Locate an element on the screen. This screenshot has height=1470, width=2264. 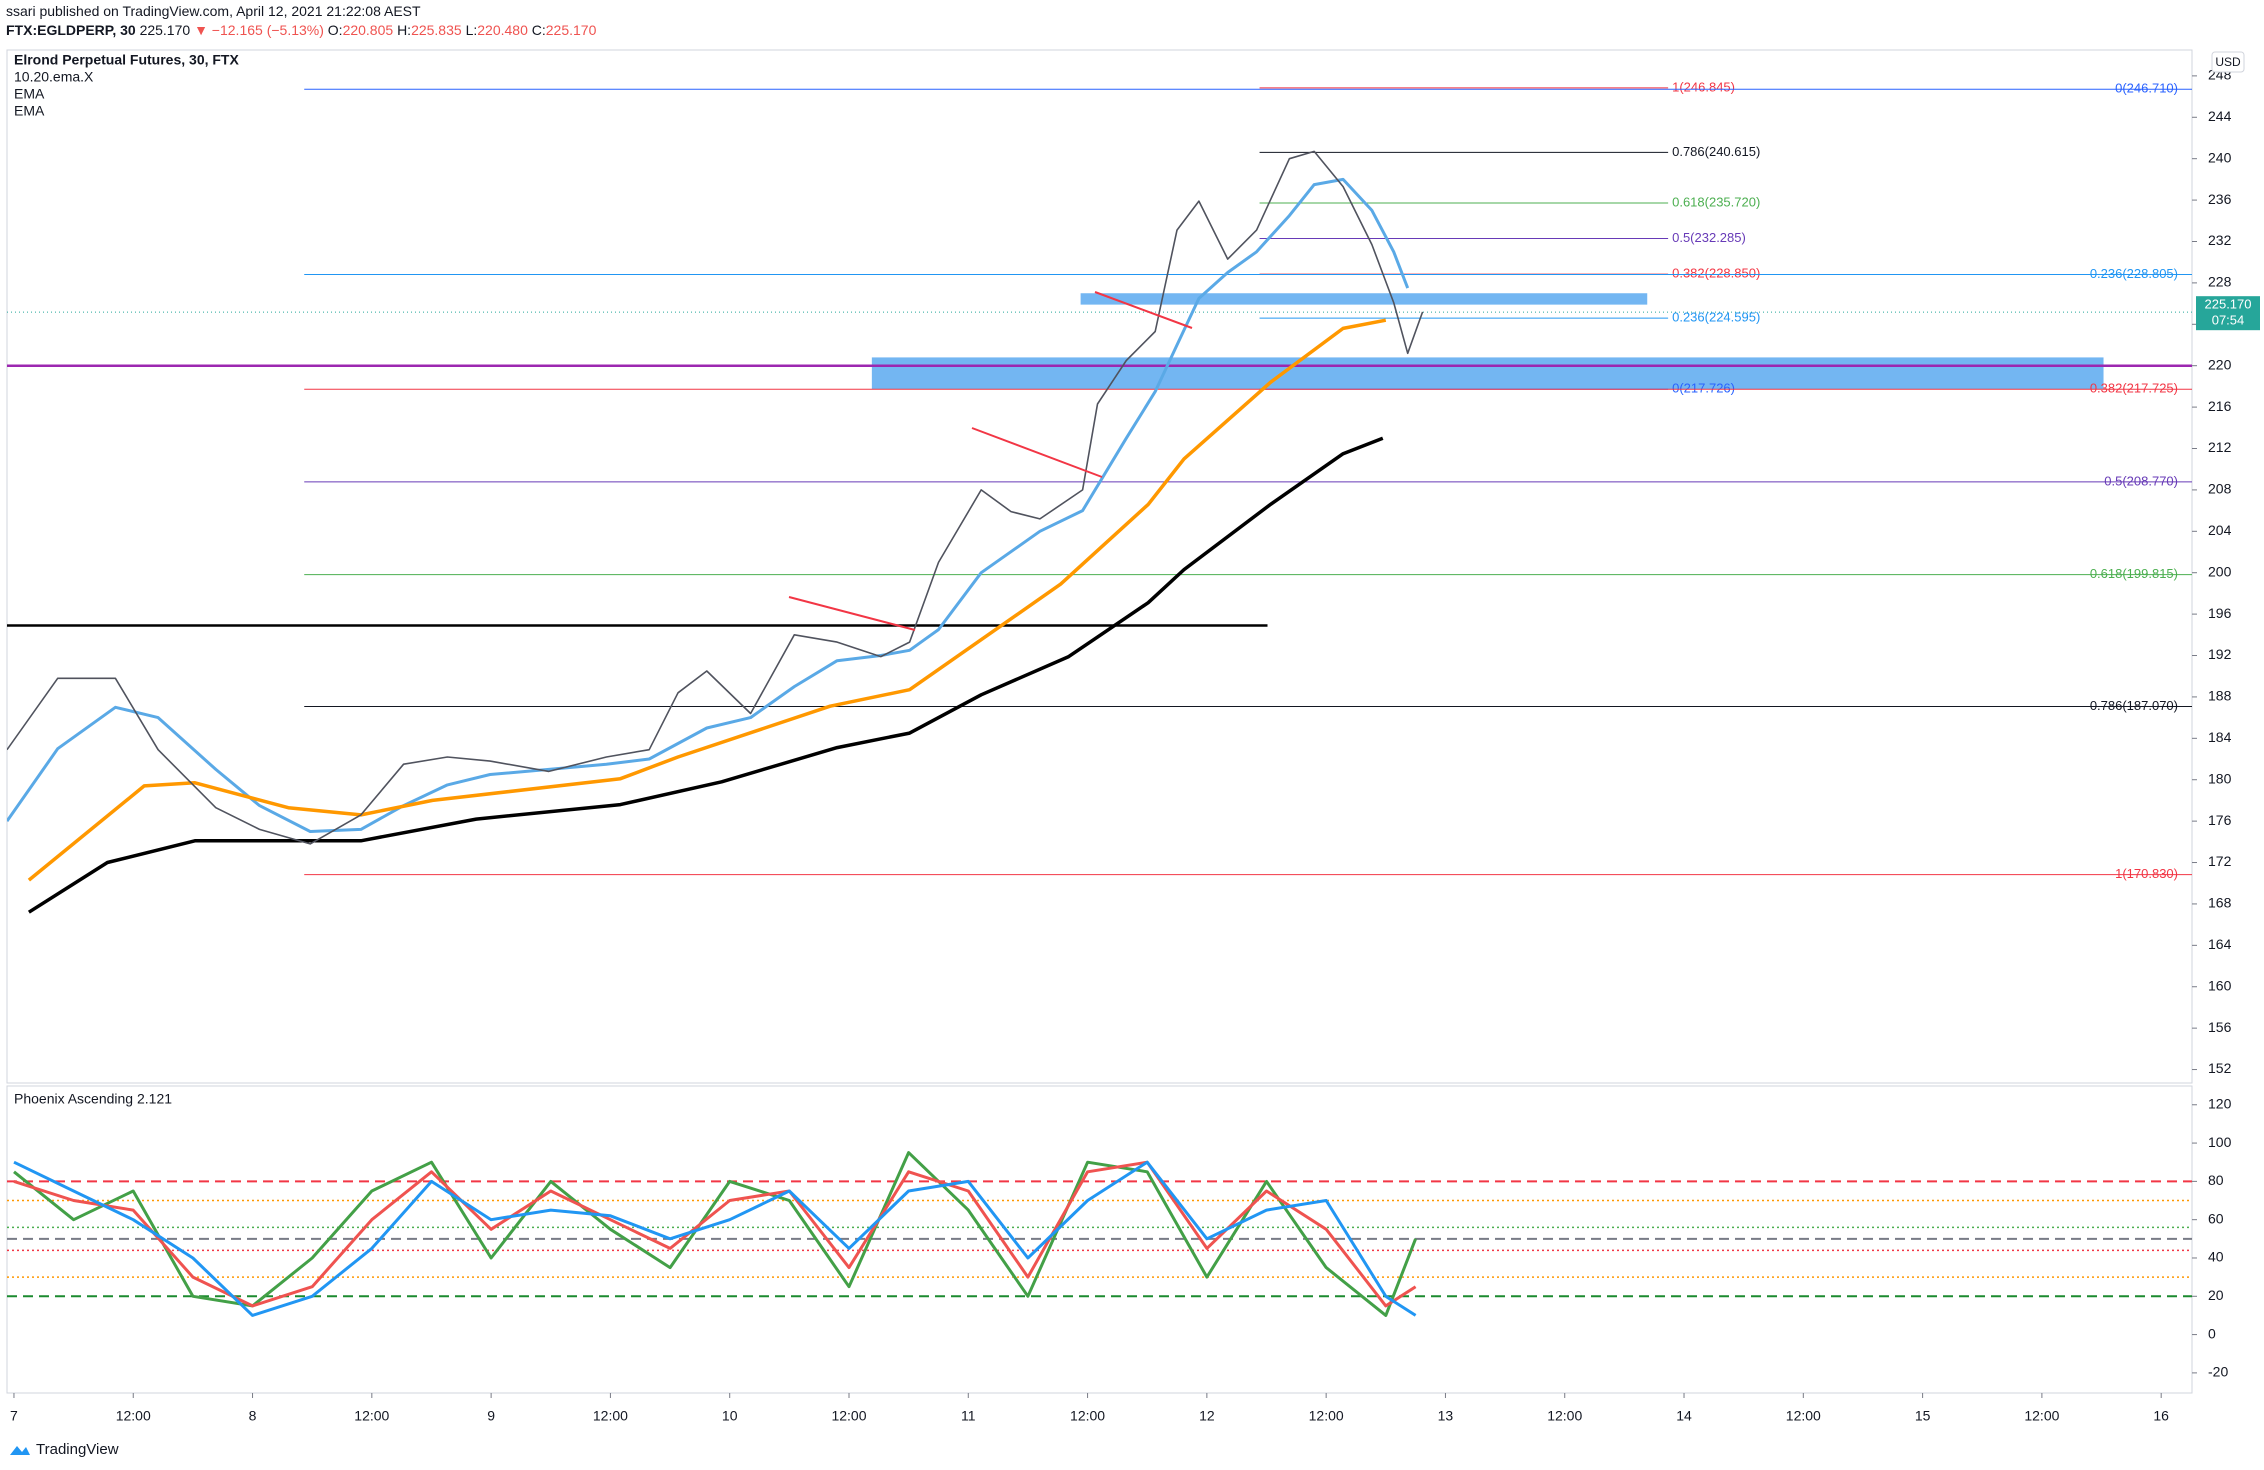
y-tick-label: -20 is located at coordinates (2218, 1372).